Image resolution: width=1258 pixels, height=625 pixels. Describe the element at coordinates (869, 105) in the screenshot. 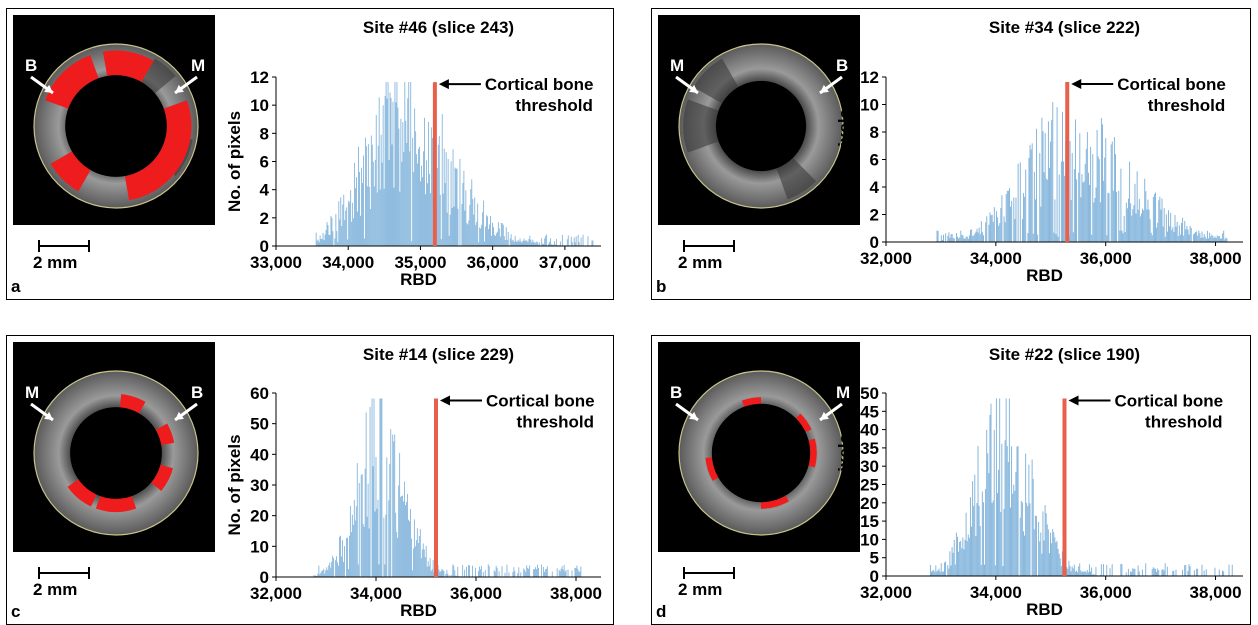

I see `y-tick-label: 10` at that location.